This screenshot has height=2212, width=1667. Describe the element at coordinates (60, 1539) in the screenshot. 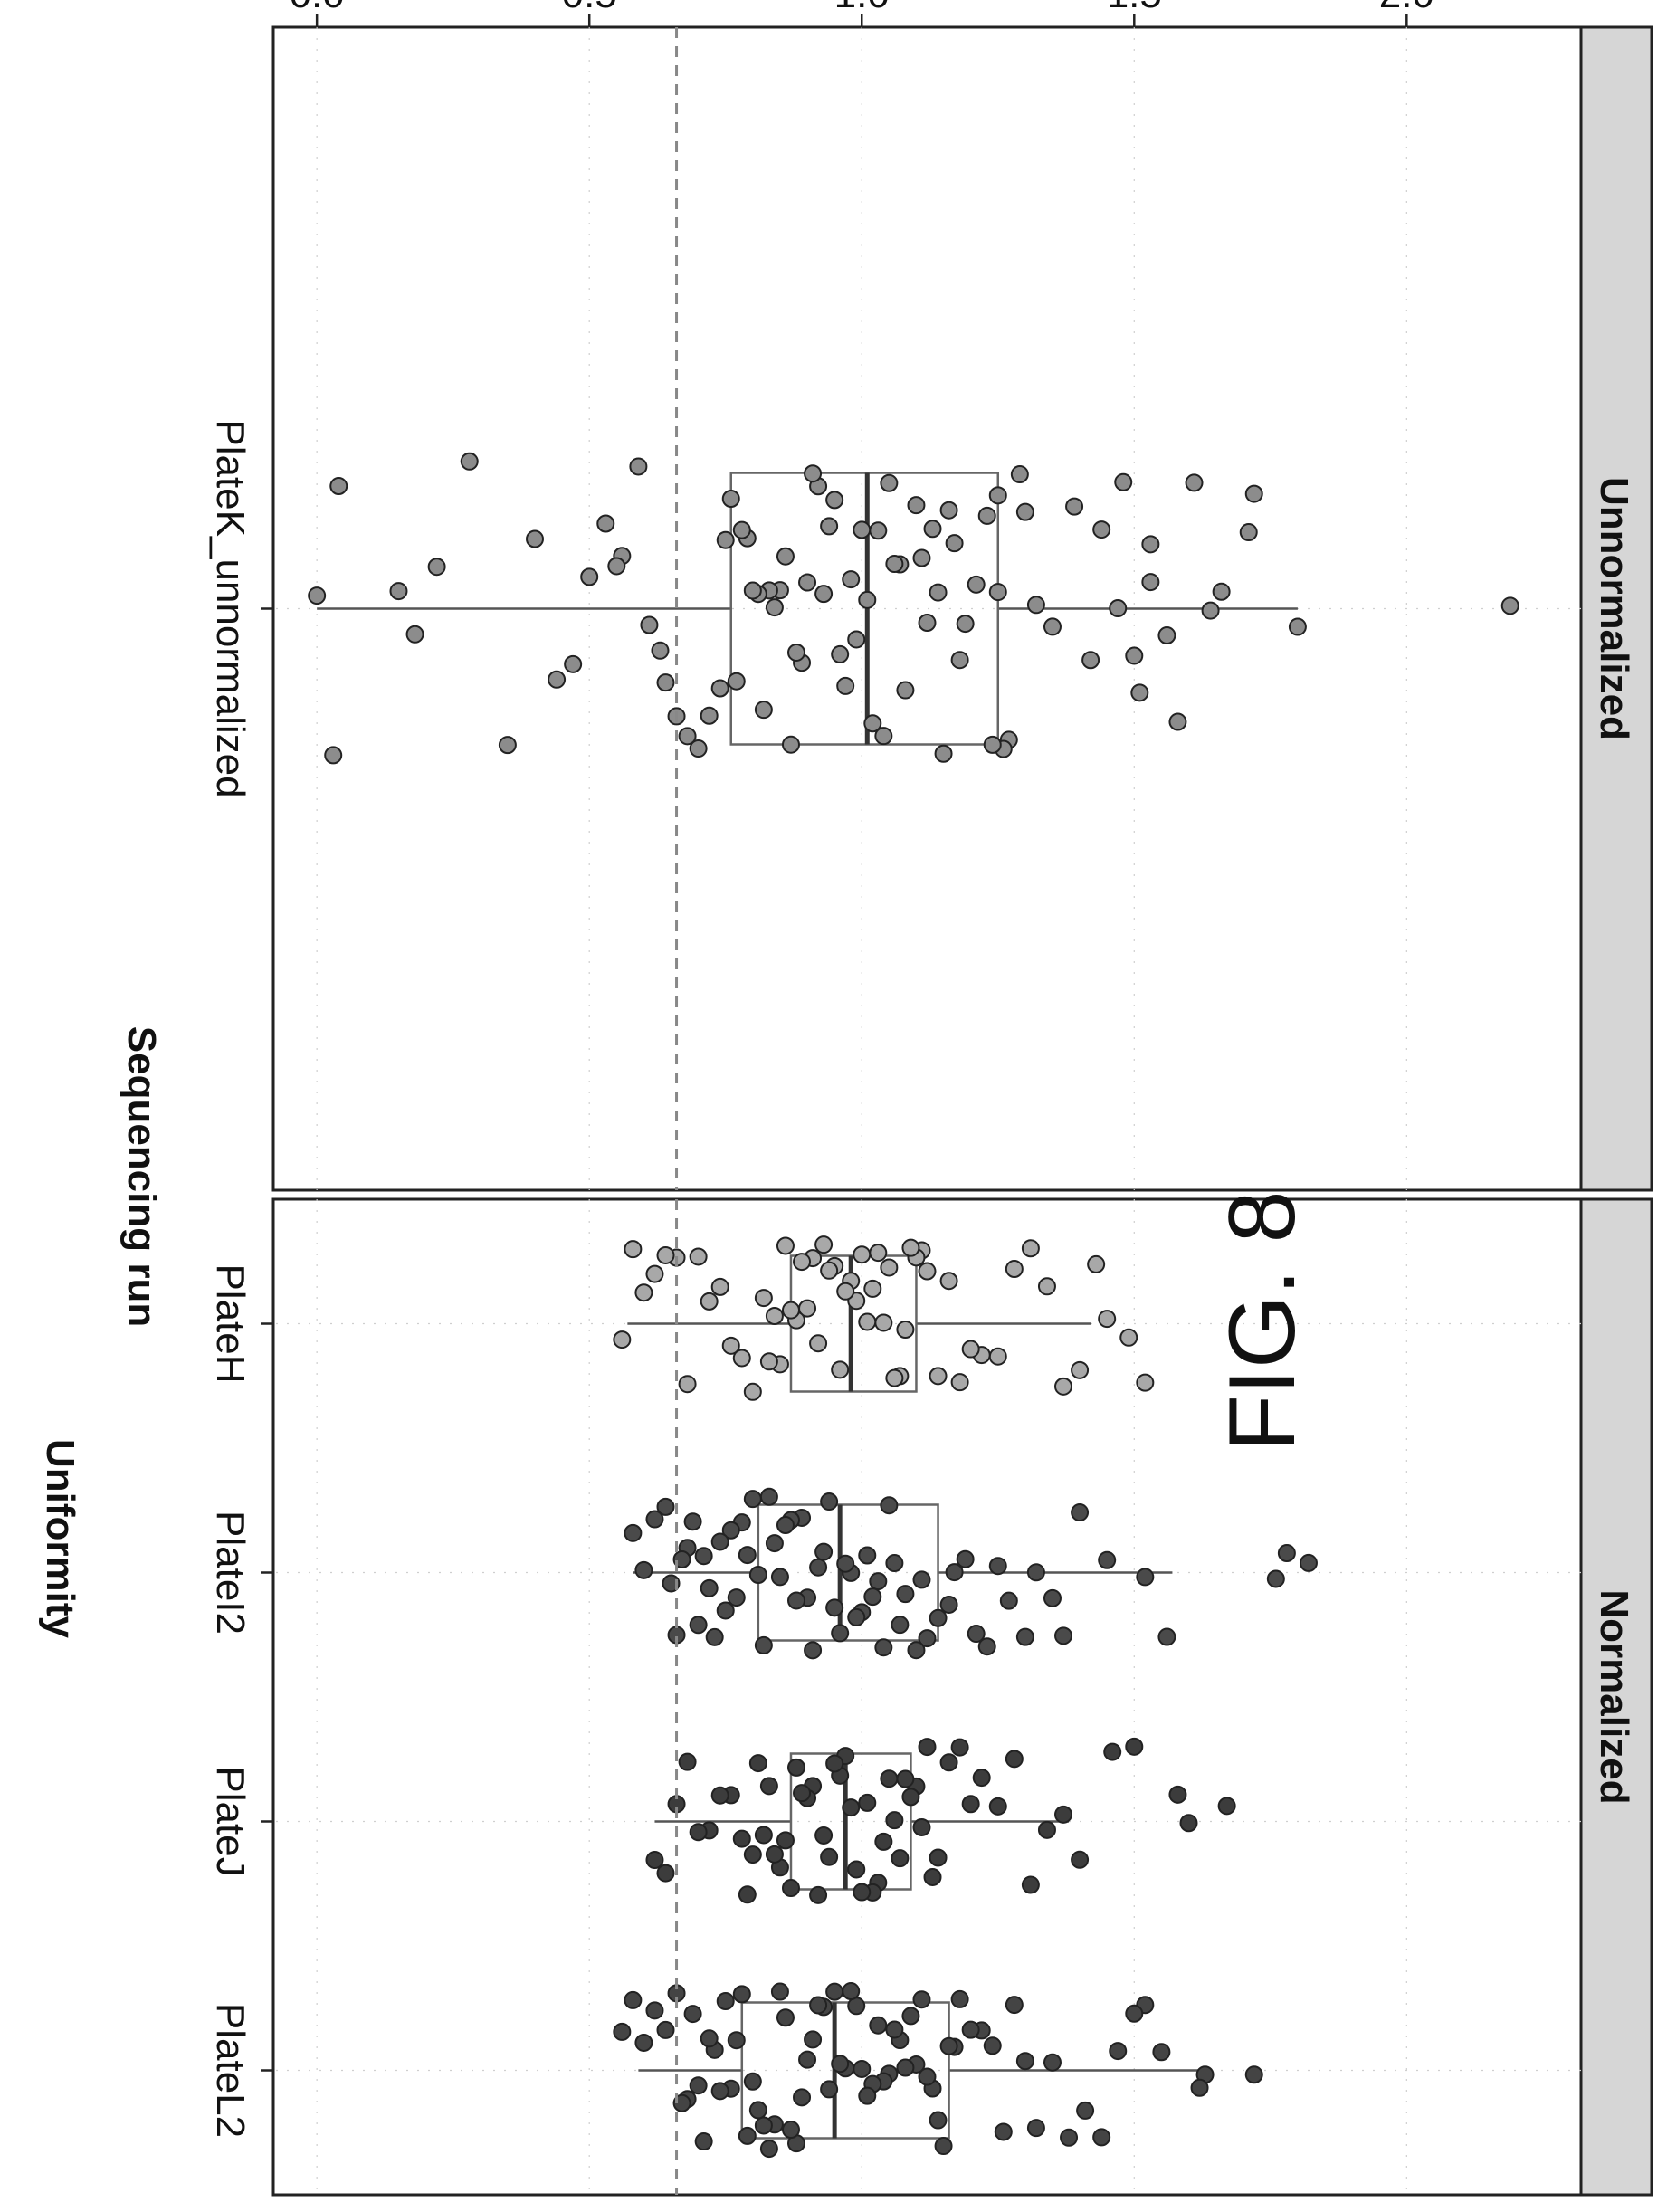

I see `y-axis-title: Uniformity` at that location.